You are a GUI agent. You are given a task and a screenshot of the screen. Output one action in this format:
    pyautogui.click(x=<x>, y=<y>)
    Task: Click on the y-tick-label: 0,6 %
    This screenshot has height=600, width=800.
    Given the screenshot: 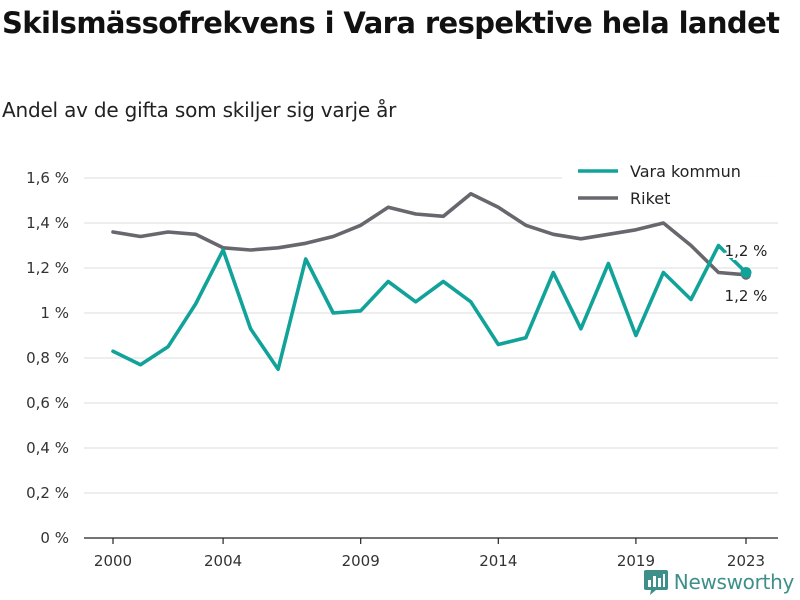 What is the action you would take?
    pyautogui.click(x=47, y=403)
    